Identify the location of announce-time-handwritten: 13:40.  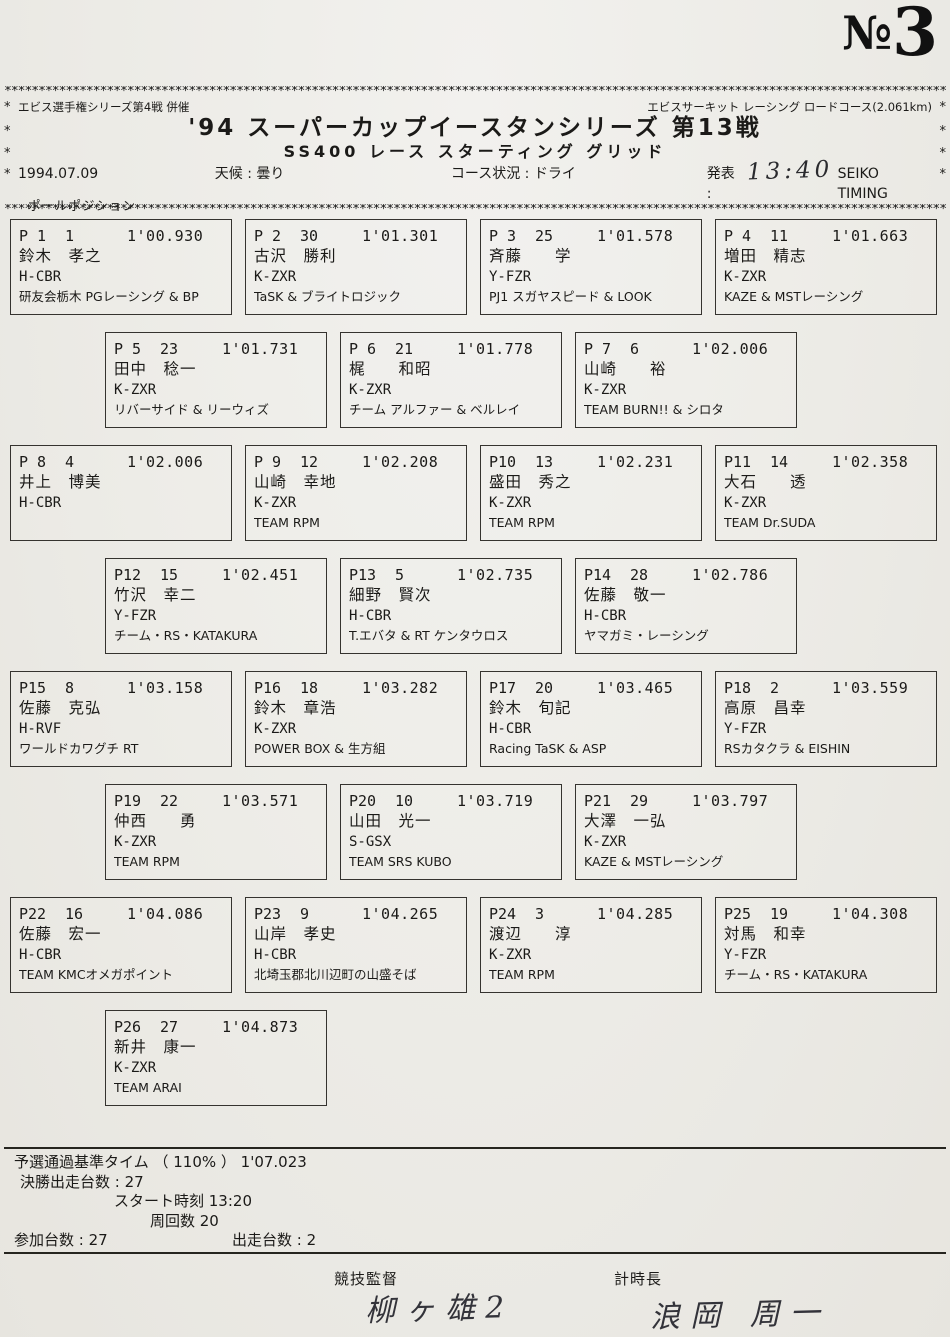
(790, 171).